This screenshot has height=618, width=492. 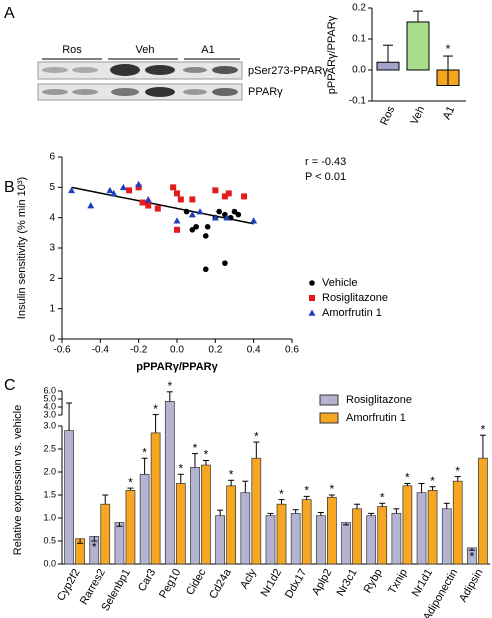 What do you see at coordinates (449, 112) in the screenshot?
I see `x-tick-label: A1` at bounding box center [449, 112].